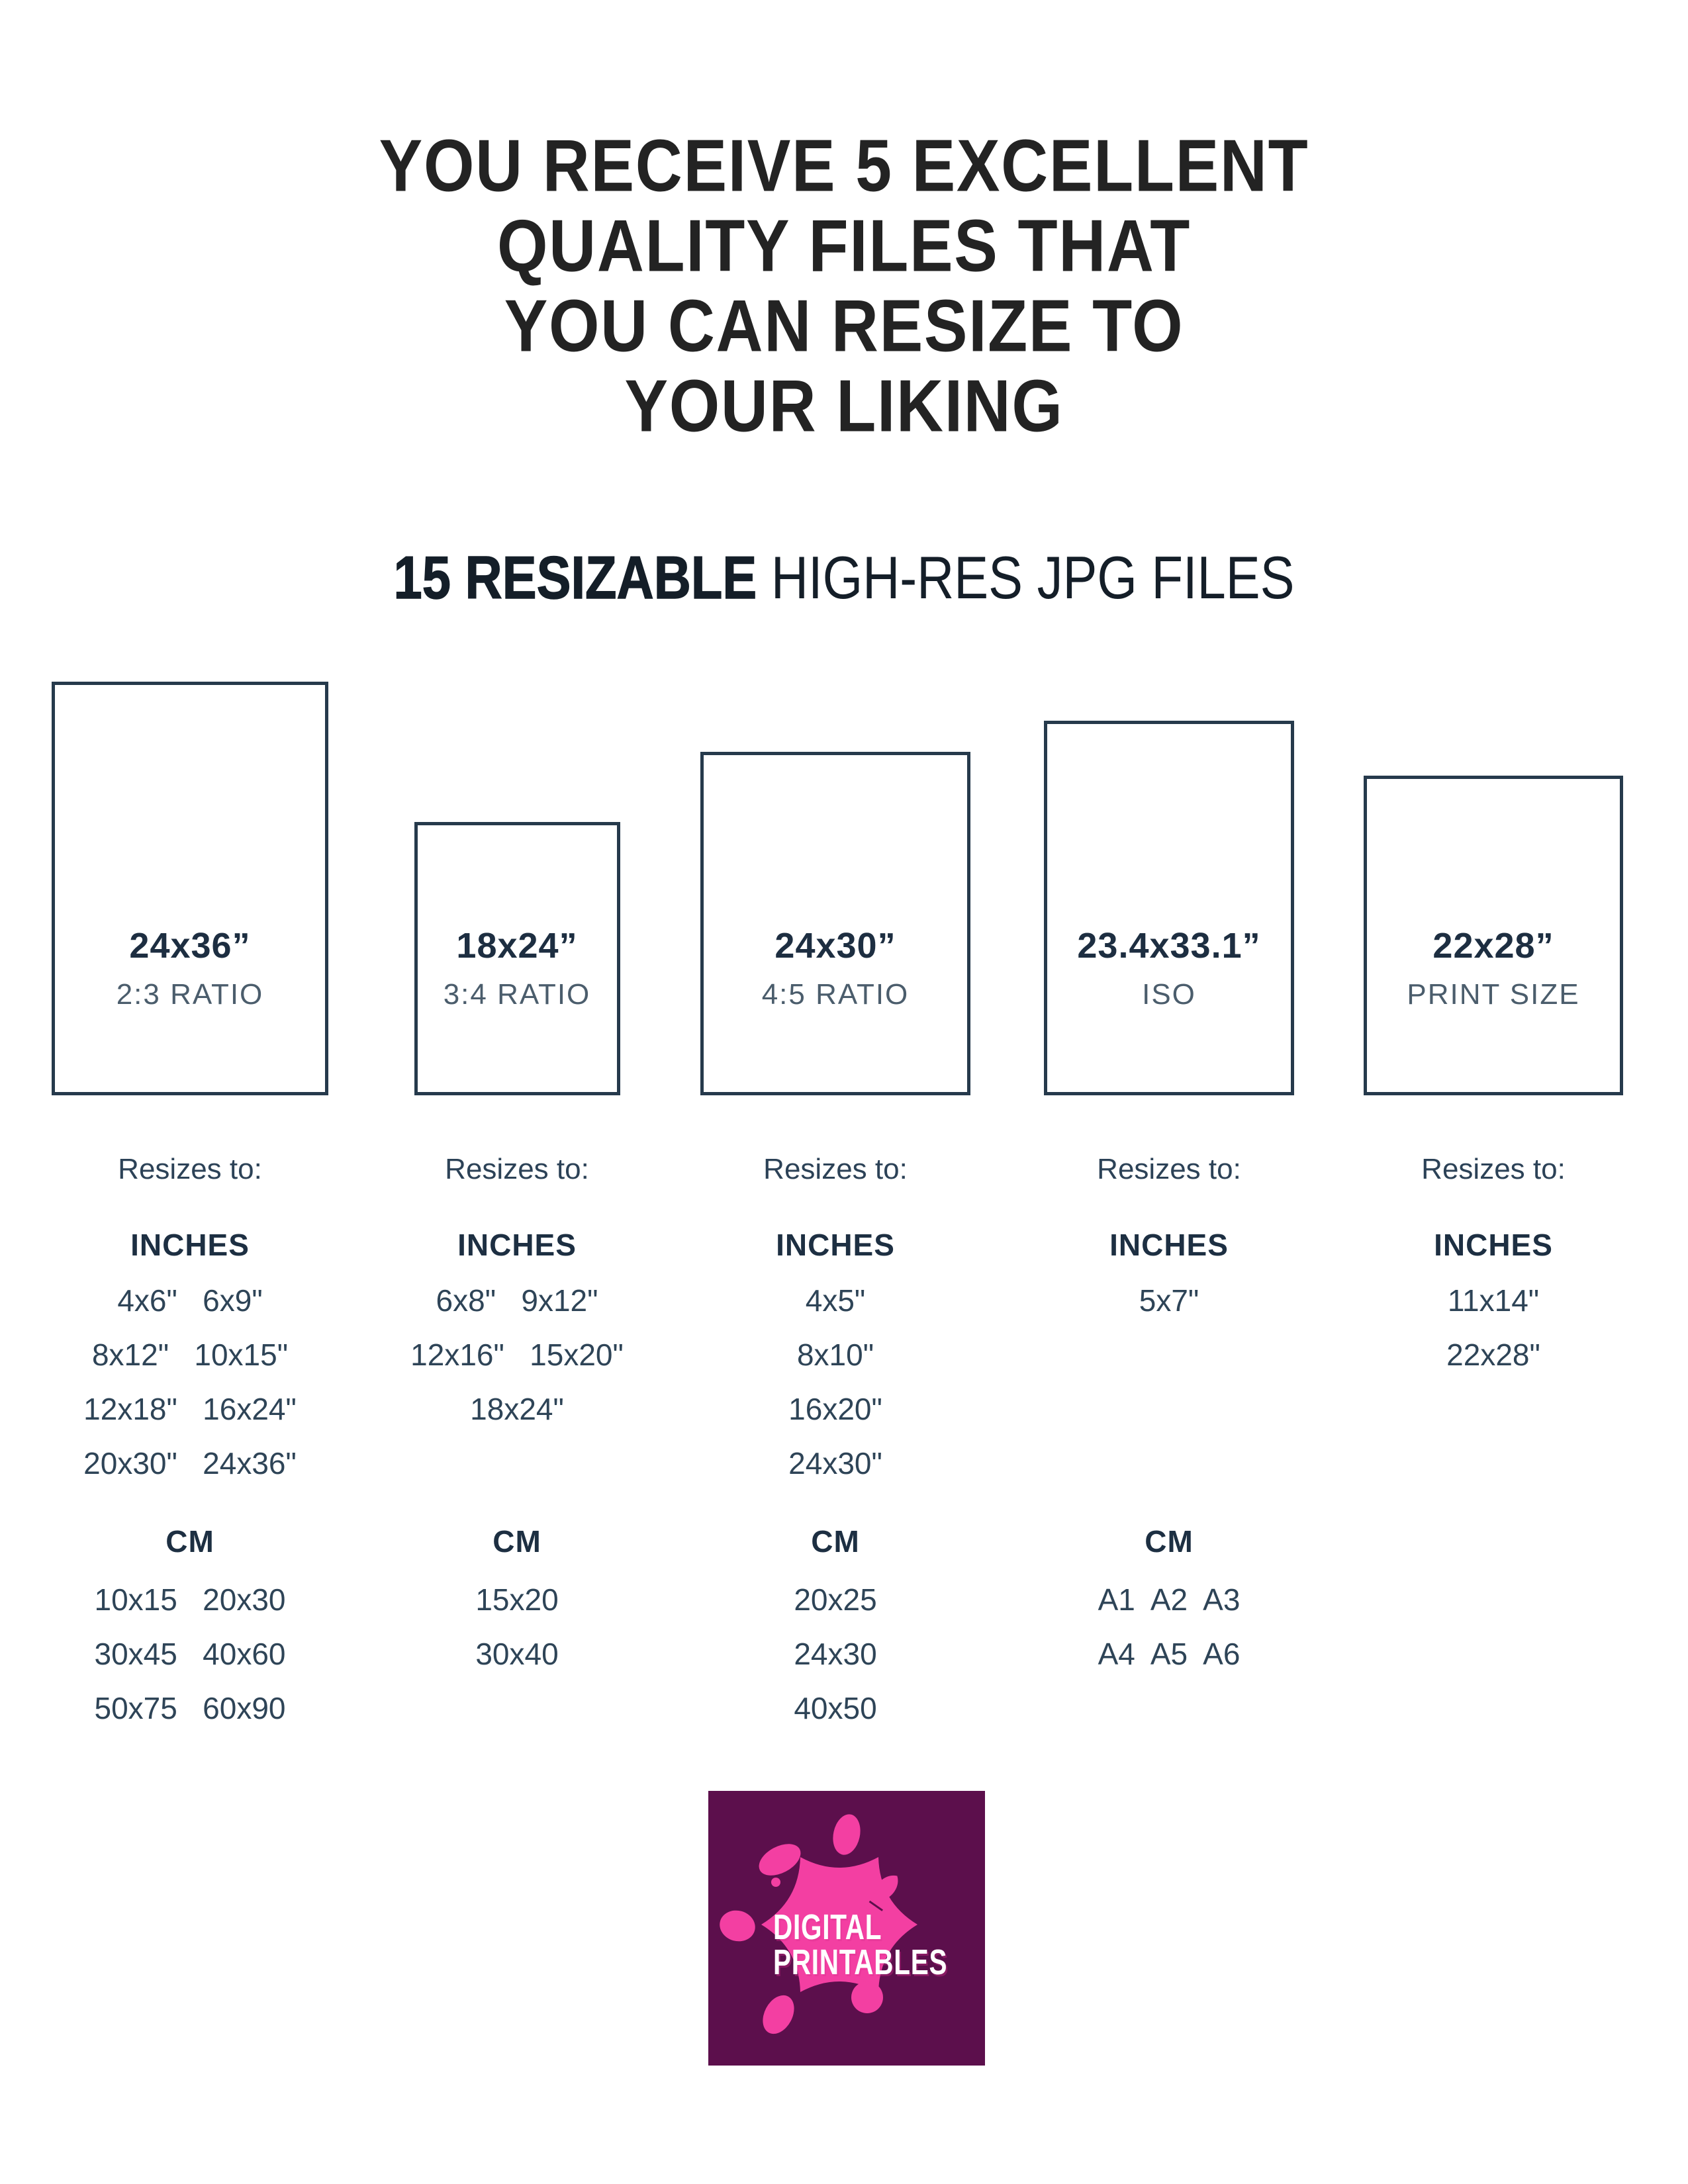 The image size is (1688, 2184). What do you see at coordinates (835, 1300) in the screenshot?
I see `inches-row: 4x5"` at bounding box center [835, 1300].